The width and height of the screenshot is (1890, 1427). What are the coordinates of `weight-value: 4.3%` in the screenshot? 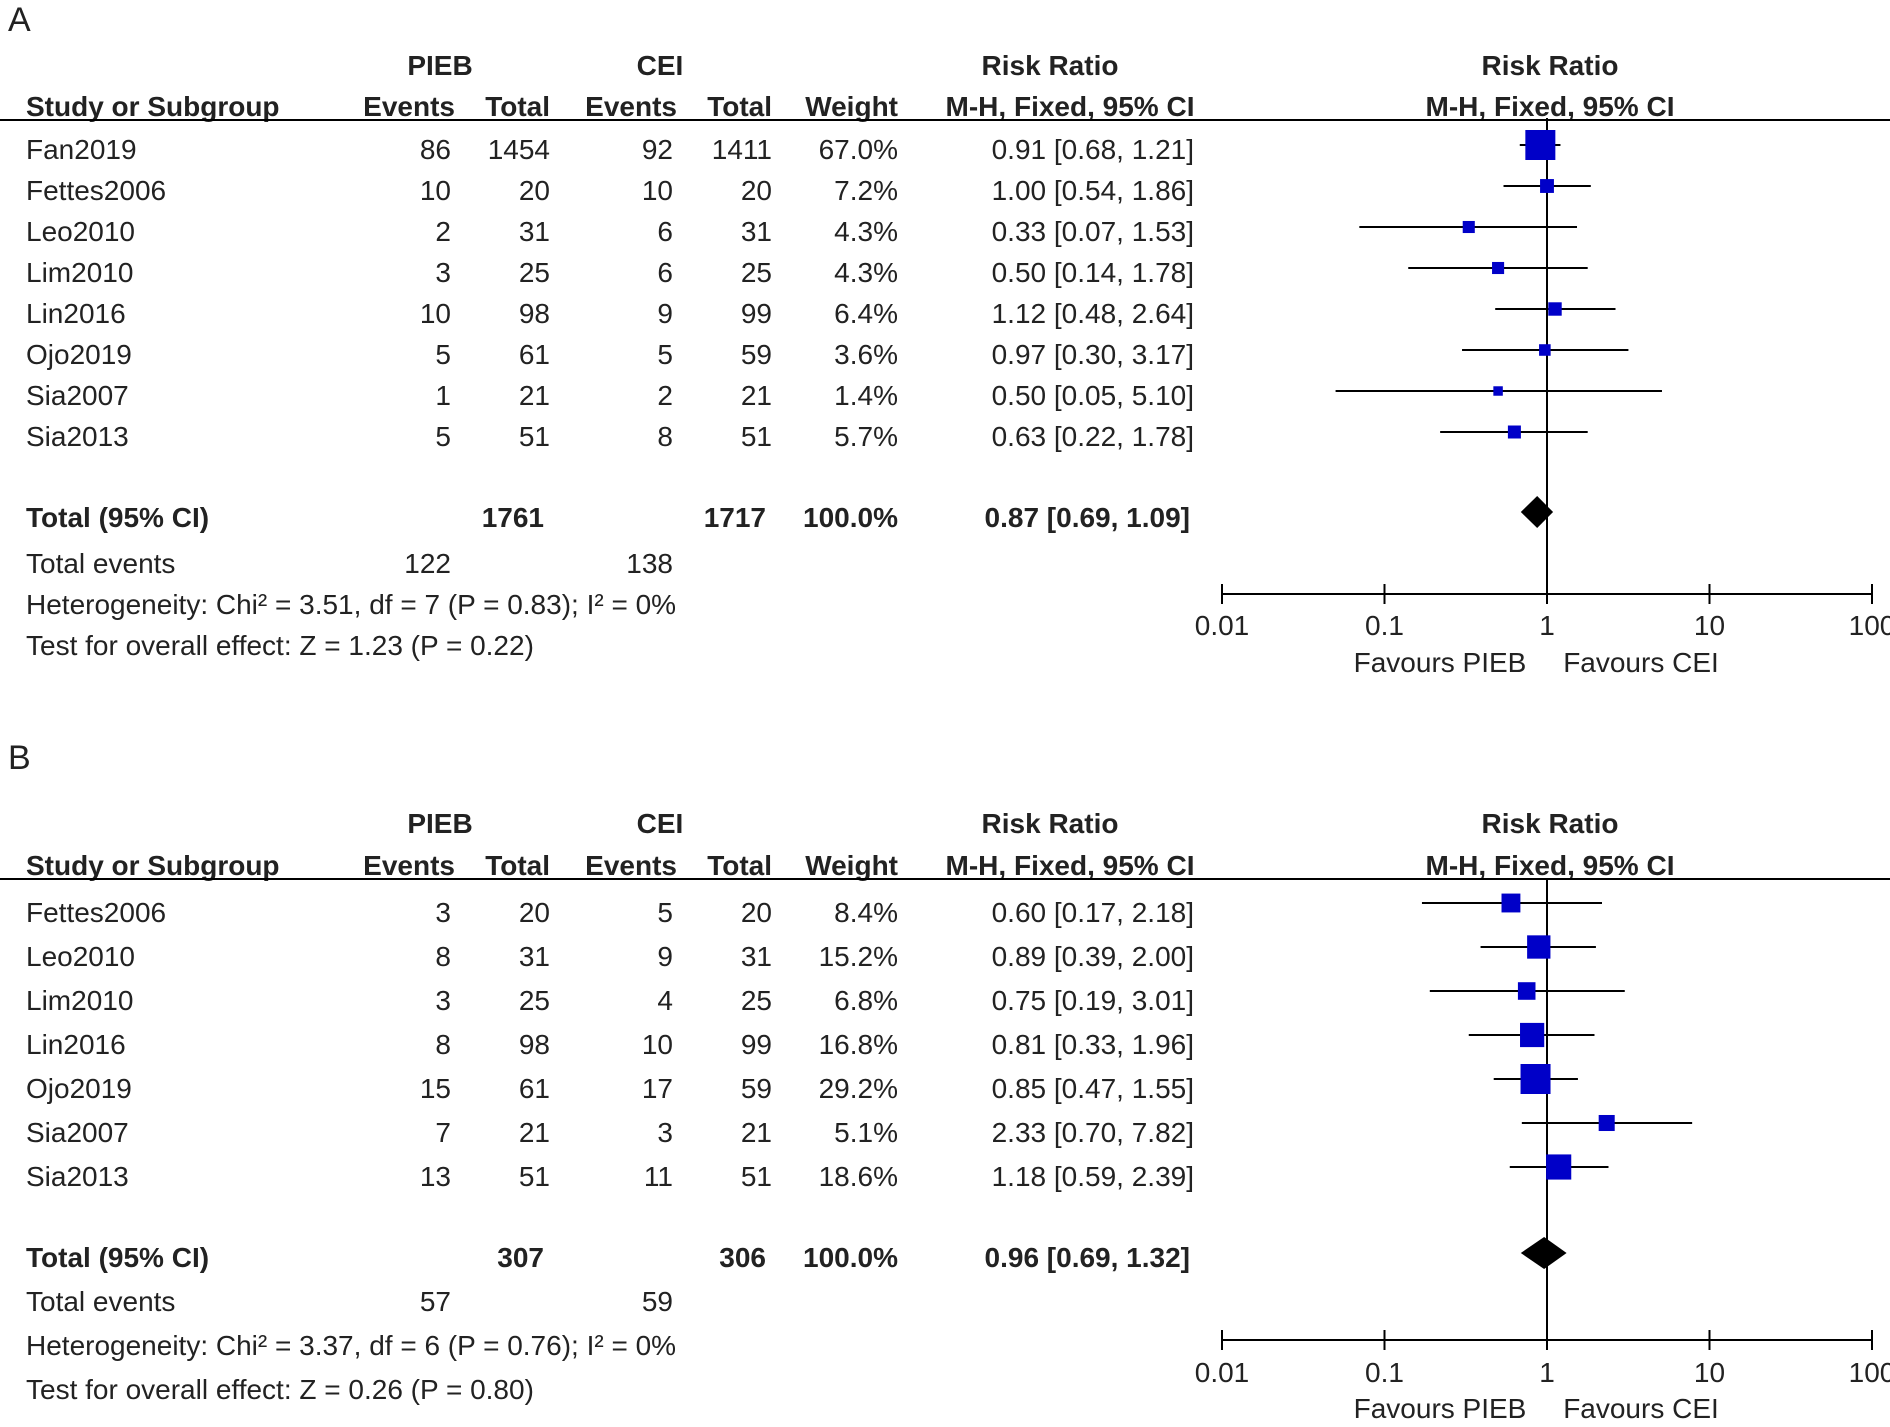 It's located at (866, 231).